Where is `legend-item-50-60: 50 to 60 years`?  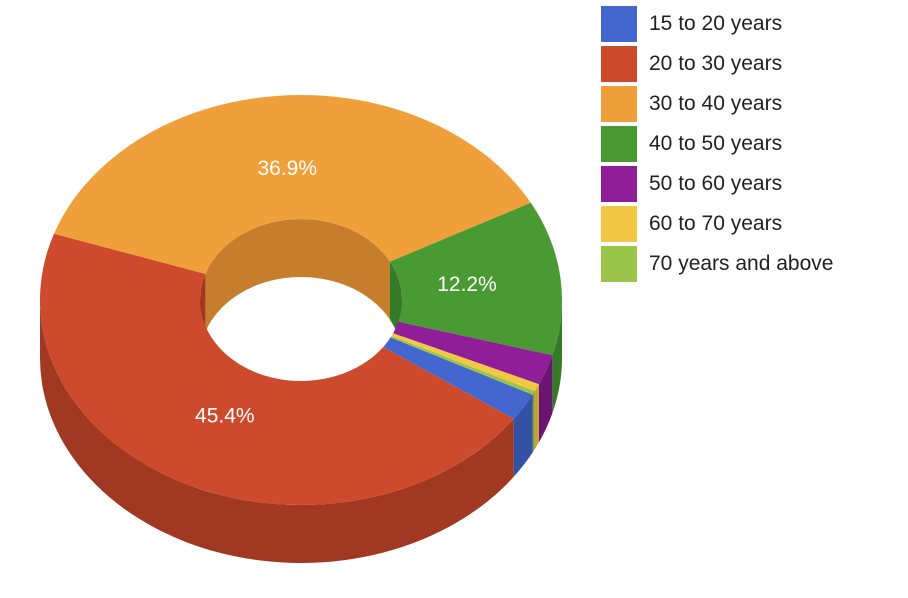
legend-item-50-60: 50 to 60 years is located at coordinates (717, 184).